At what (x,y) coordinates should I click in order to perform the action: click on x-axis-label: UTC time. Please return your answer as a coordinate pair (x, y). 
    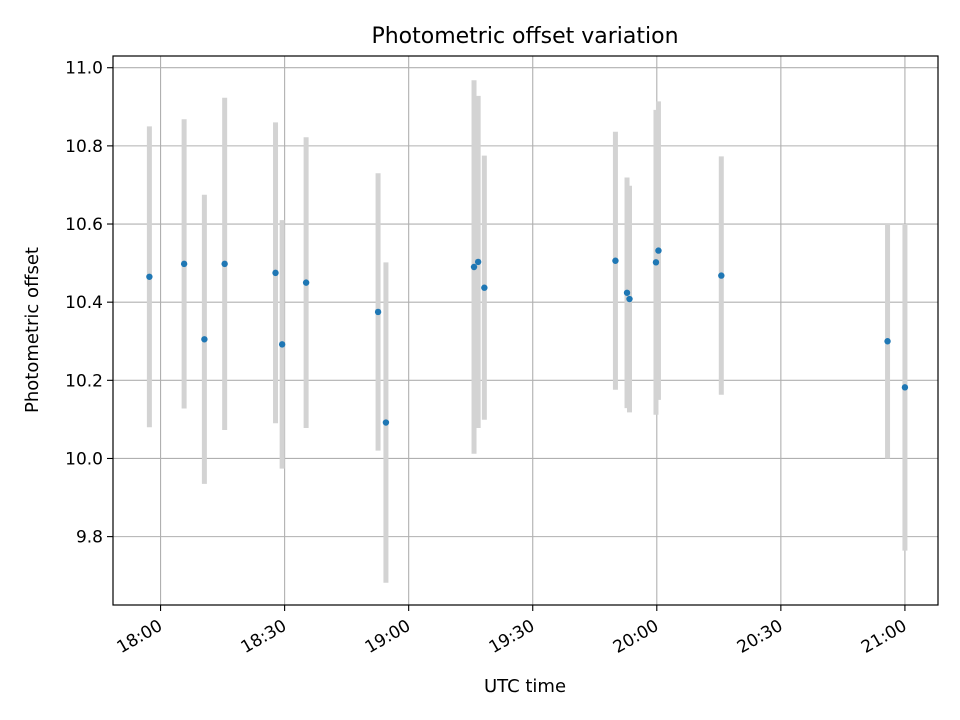
    Looking at the image, I should click on (525, 686).